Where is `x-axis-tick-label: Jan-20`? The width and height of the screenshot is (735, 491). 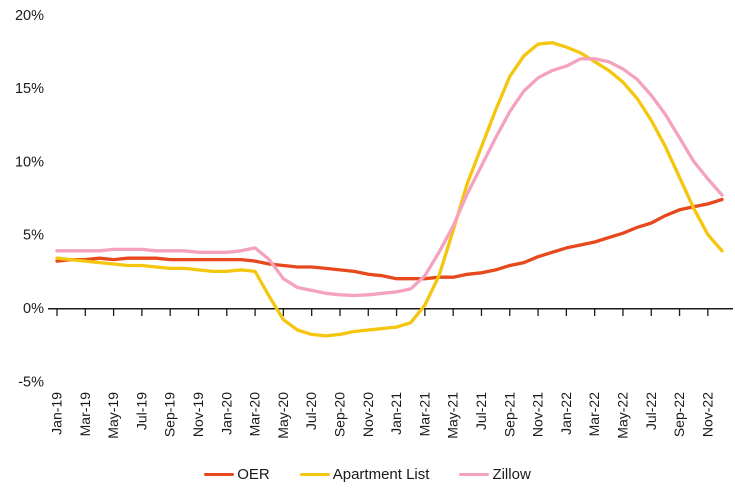
x-axis-tick-label: Jan-20 is located at coordinates (226, 413).